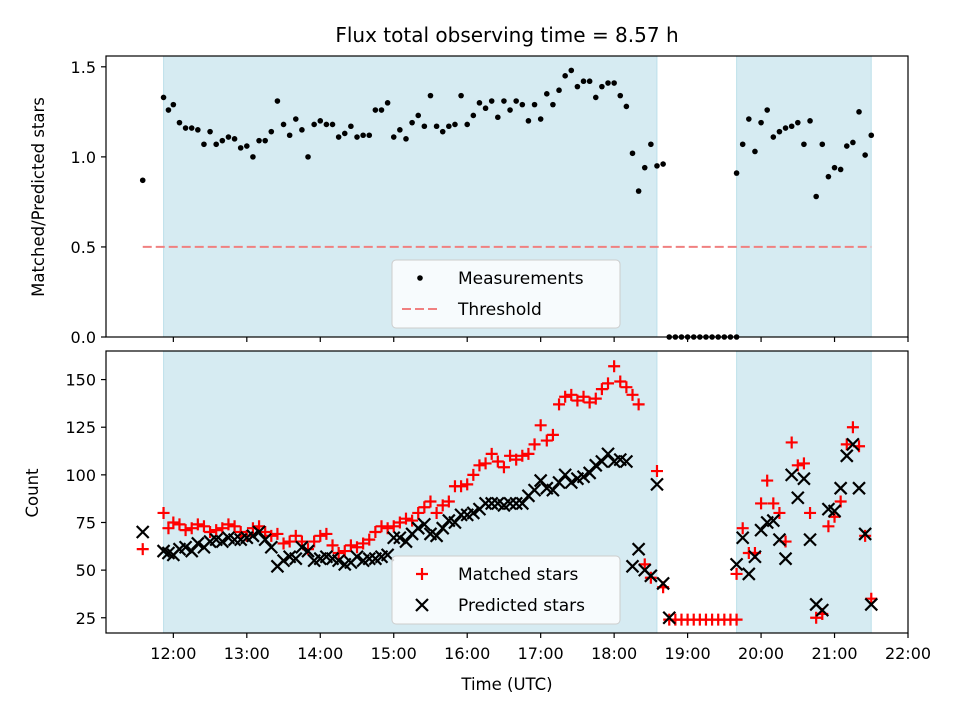  I want to click on x-axis-label: Time (UTC), so click(506, 684).